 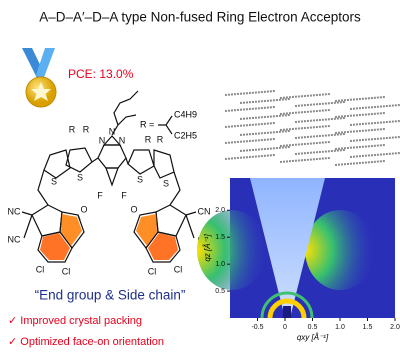 What do you see at coordinates (220, 210) in the screenshot?
I see `y-tick-label: 2.0` at bounding box center [220, 210].